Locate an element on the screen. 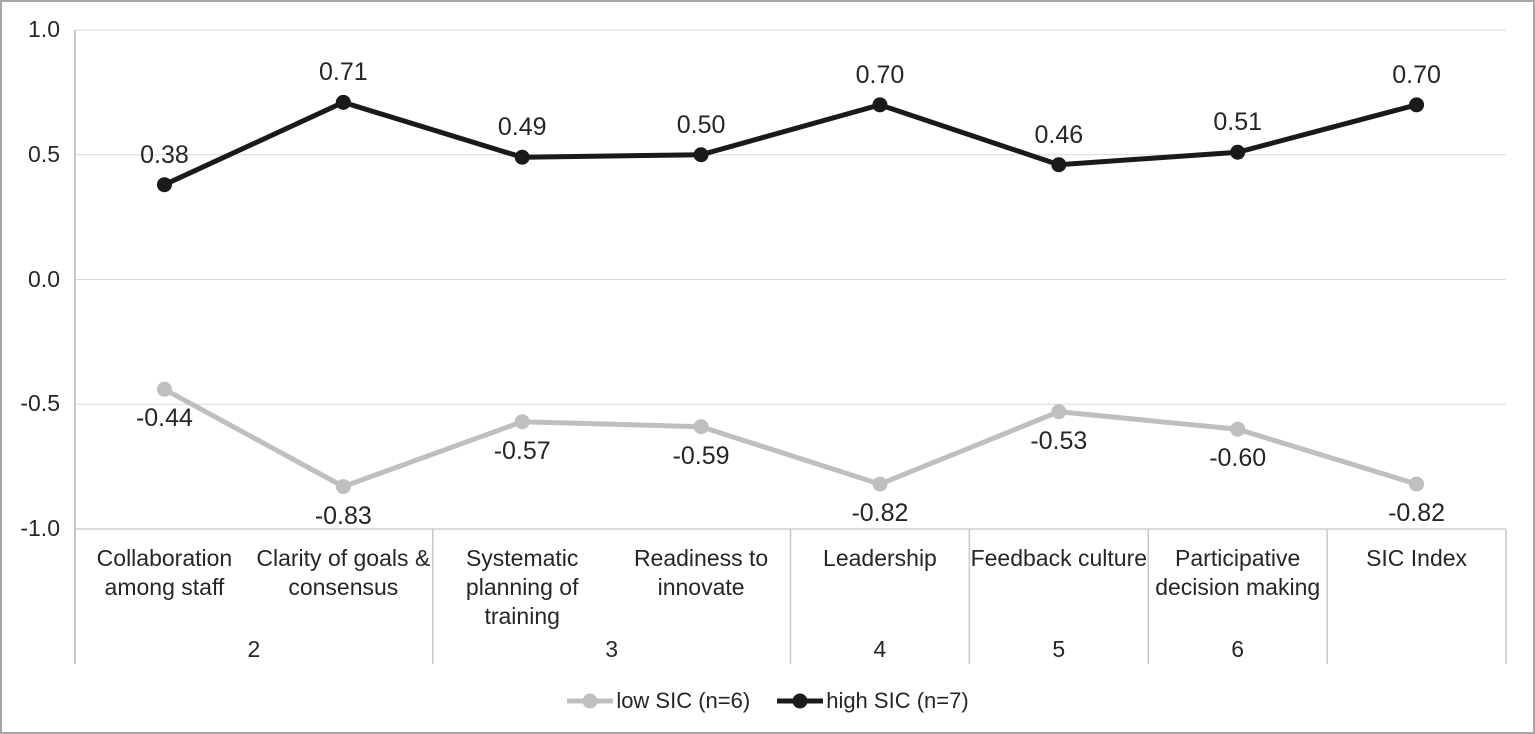 The width and height of the screenshot is (1535, 734). legend-item-high-sic: high SIC (n=7) is located at coordinates (872, 701).